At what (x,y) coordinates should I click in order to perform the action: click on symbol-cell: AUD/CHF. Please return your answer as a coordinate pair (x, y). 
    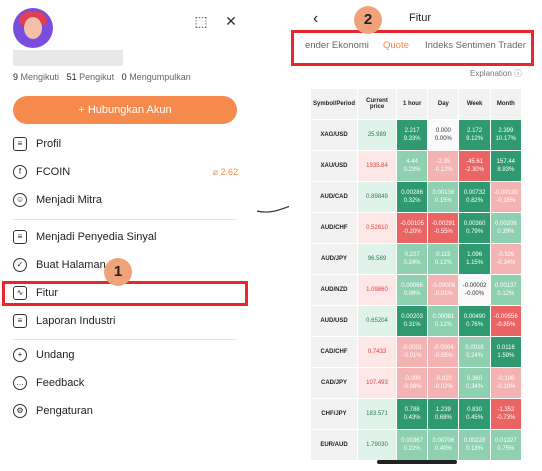
    Looking at the image, I should click on (334, 228).